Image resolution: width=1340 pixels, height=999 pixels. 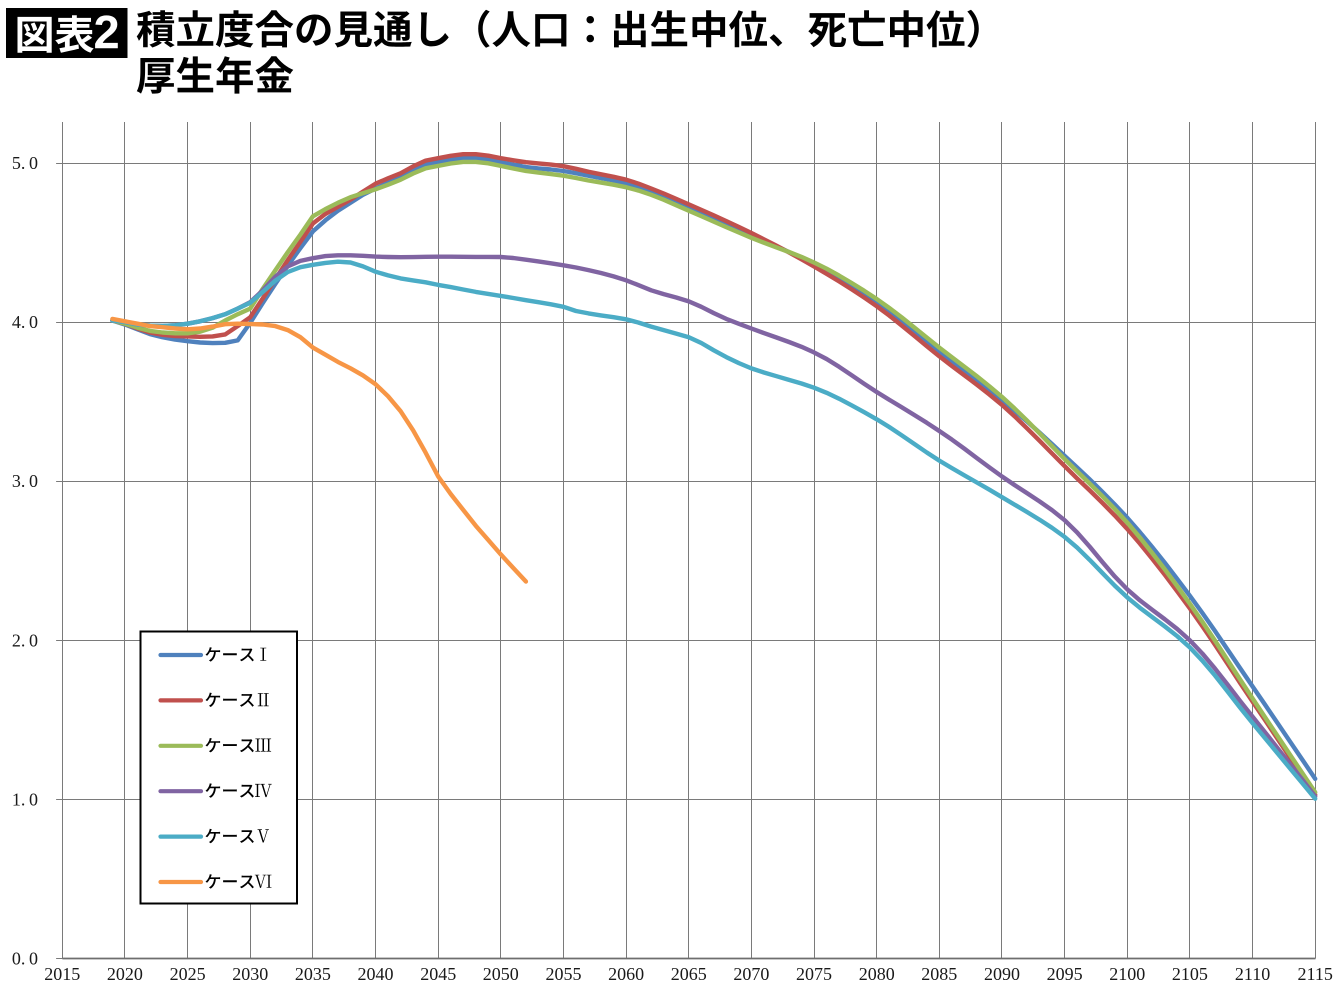 What do you see at coordinates (438, 974) in the screenshot?
I see `svg-text: 2045` at bounding box center [438, 974].